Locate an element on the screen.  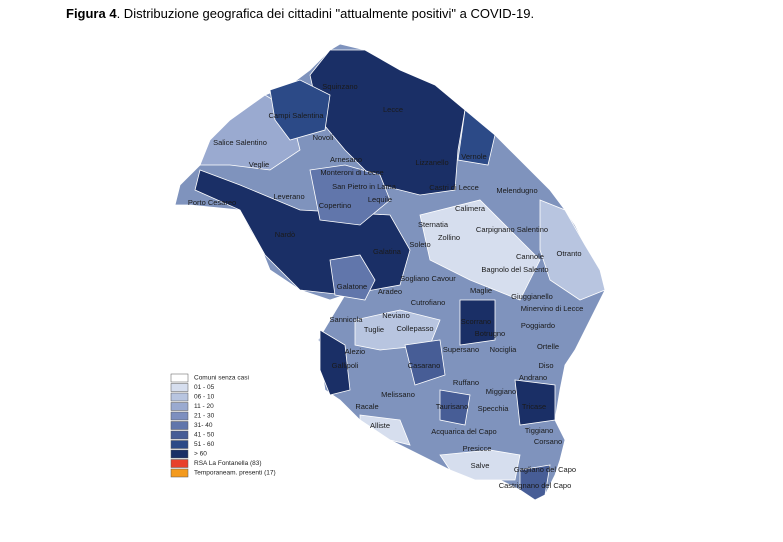
place-label: Cannole is located at coordinates (530, 256).